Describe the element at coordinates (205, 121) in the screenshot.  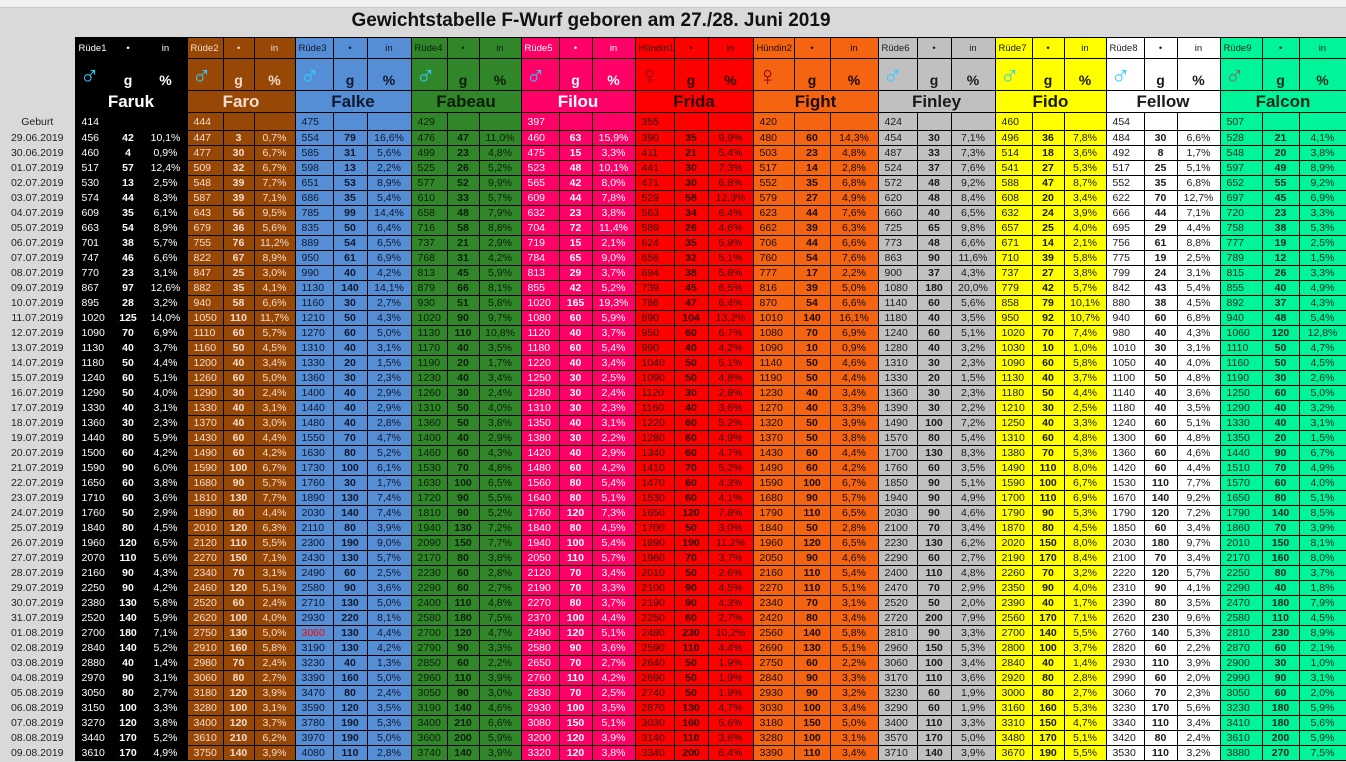
I see `birth-weight: 444` at that location.